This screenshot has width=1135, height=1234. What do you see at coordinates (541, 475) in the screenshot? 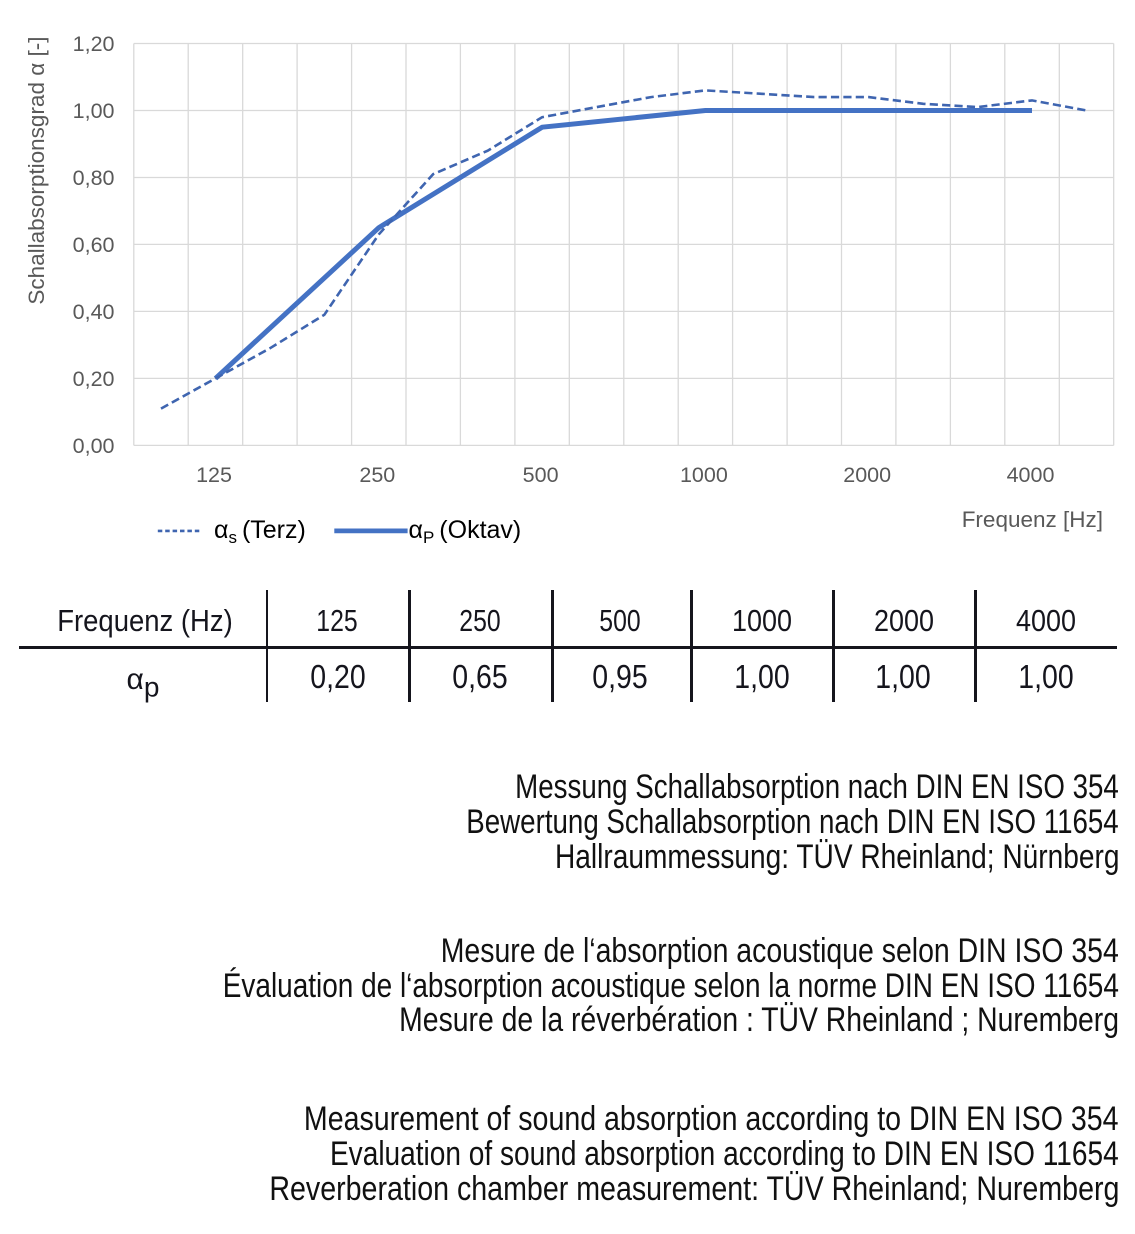
I see `svg-text: 500` at bounding box center [541, 475].